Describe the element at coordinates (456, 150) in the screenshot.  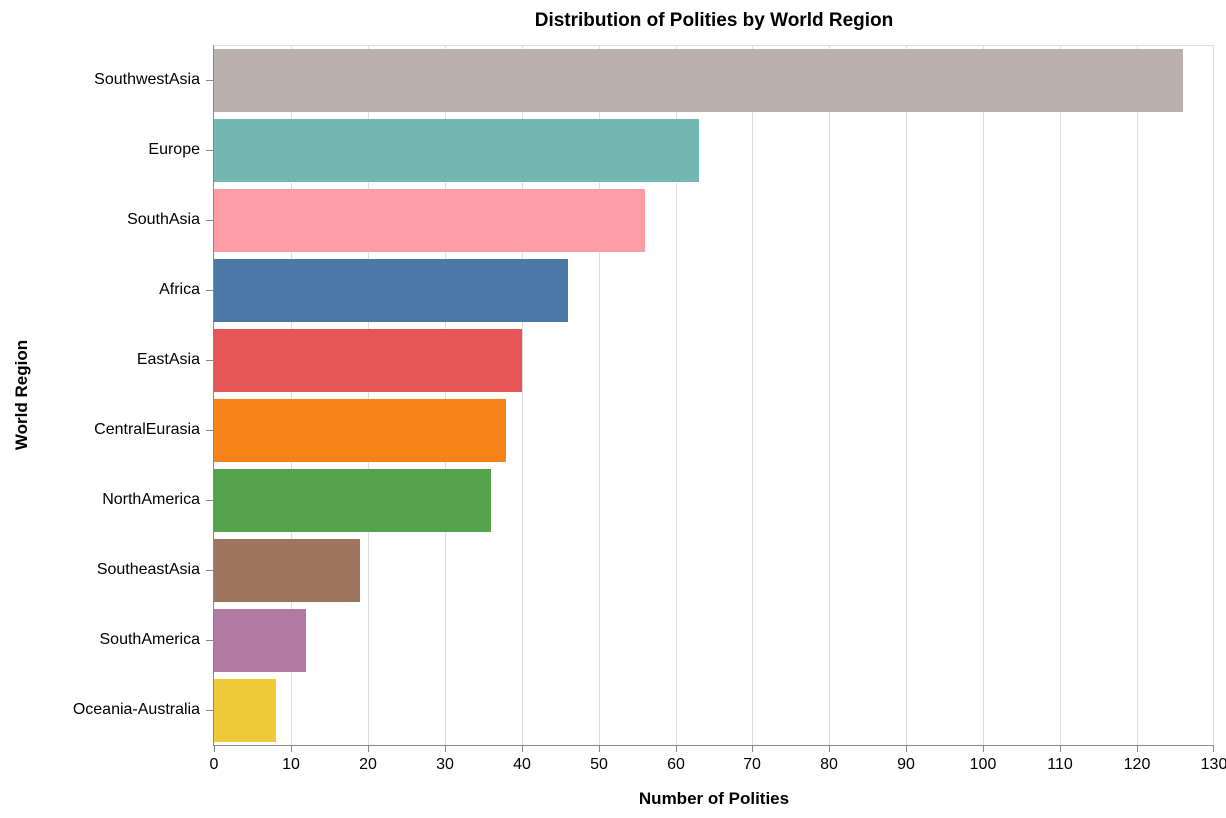
I see `bar-europe` at that location.